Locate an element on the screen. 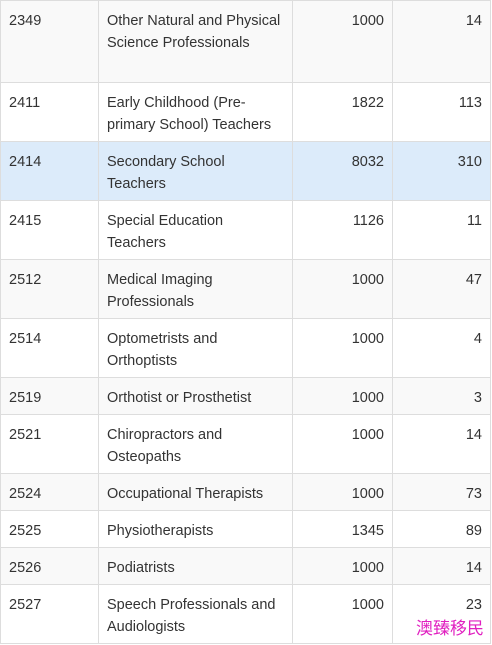 The height and width of the screenshot is (645, 492). code-cell: 2521 is located at coordinates (49, 444).